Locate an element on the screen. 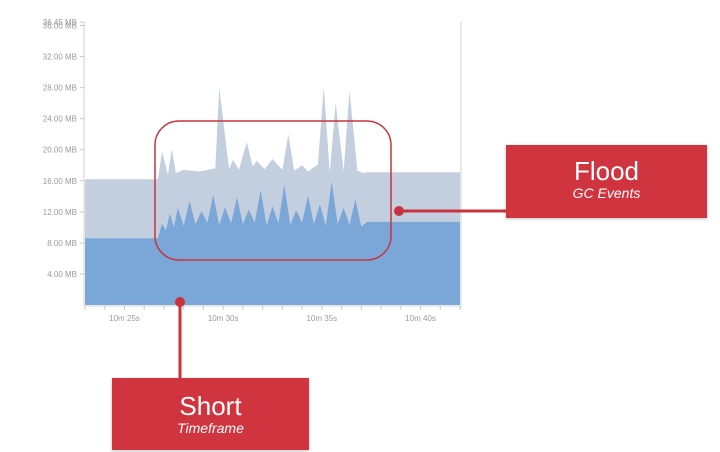 The image size is (720, 452). y-tick-label: 28.00 MB is located at coordinates (60, 88).